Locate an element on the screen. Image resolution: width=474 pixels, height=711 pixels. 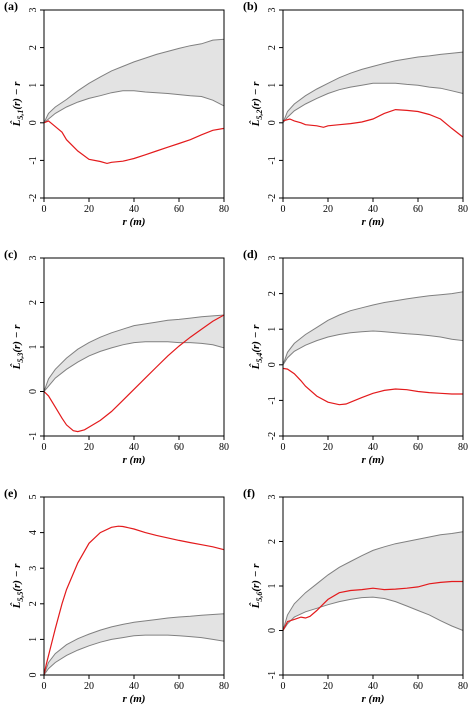
y-axis-label: L̂5,1(r) − r is located at coordinates (17, 104).